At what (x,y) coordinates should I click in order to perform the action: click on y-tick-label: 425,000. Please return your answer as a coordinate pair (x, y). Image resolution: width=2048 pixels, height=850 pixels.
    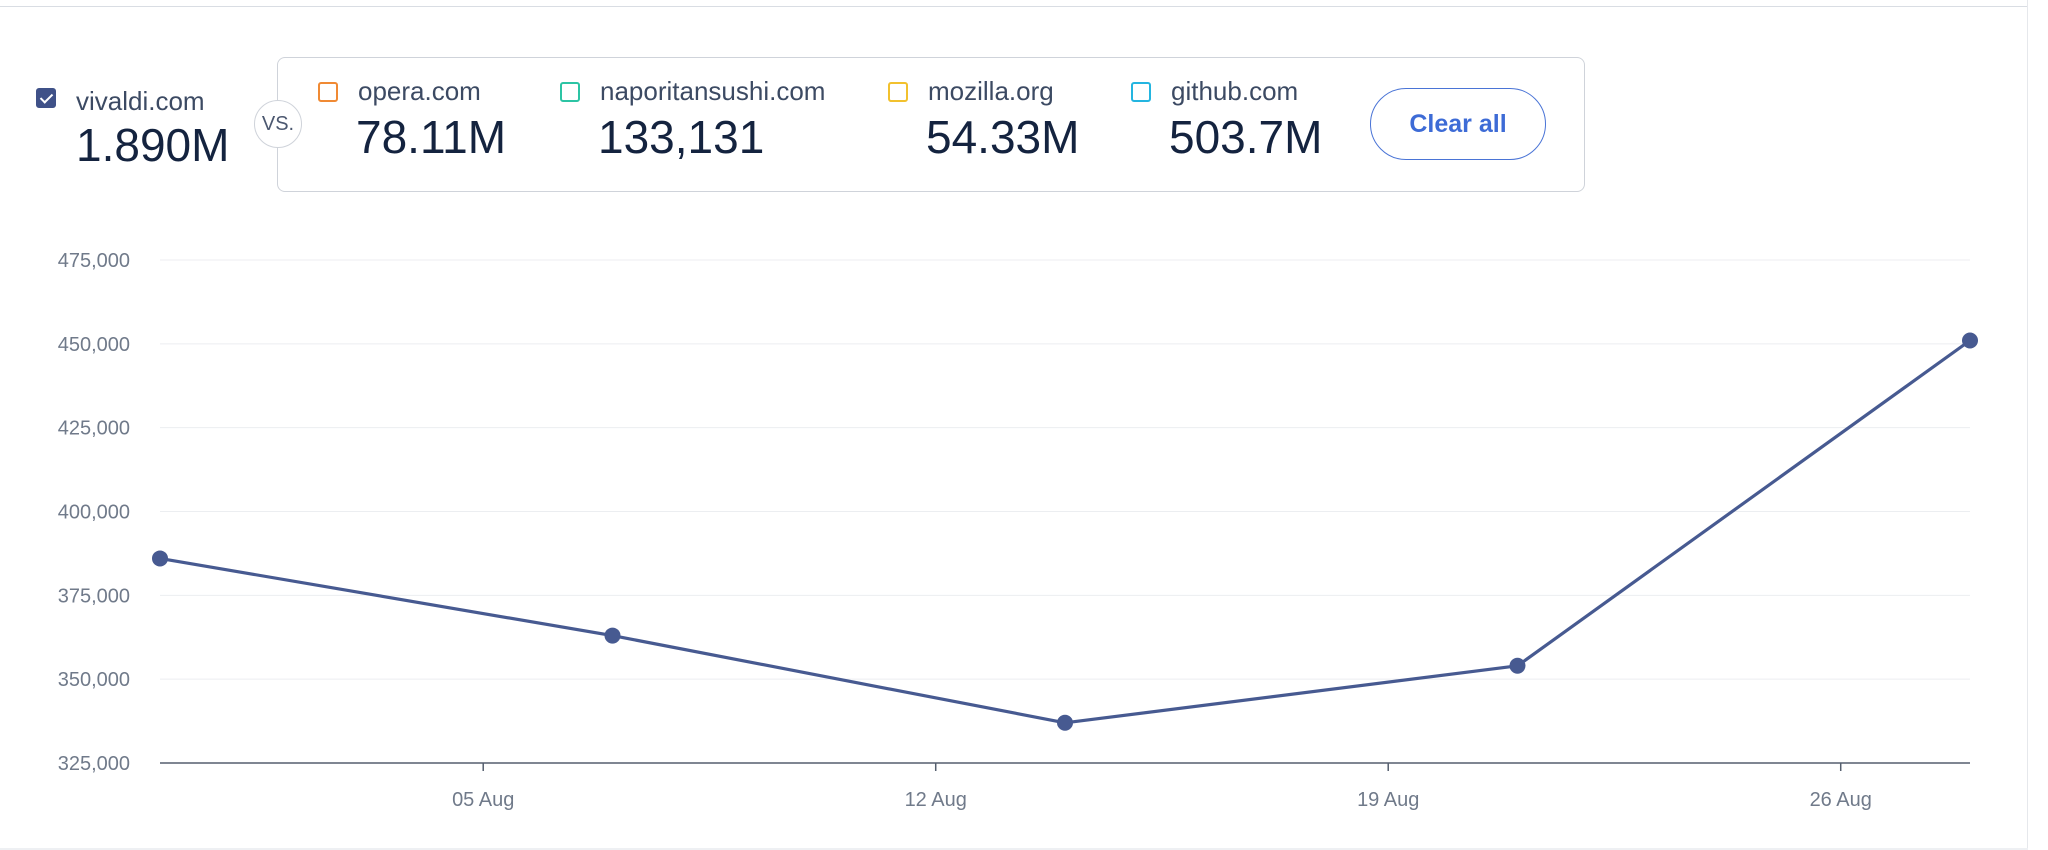
    Looking at the image, I should click on (94, 429).